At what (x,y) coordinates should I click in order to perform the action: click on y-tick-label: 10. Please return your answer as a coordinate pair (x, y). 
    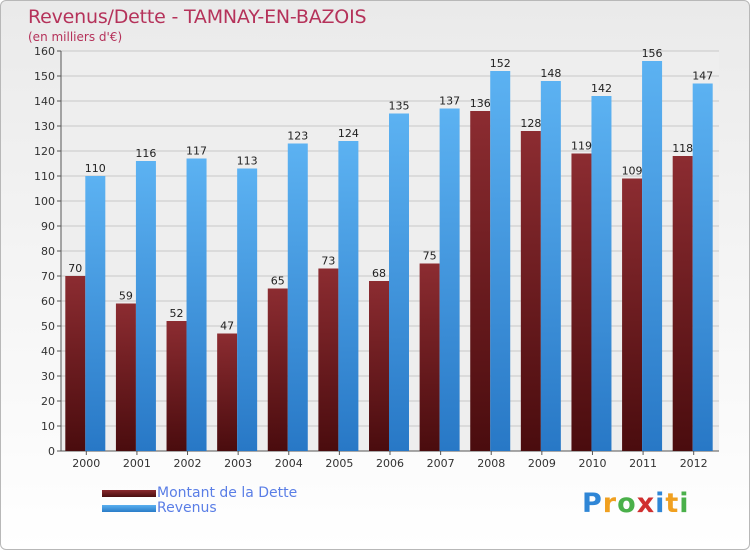
    Looking at the image, I should click on (48, 426).